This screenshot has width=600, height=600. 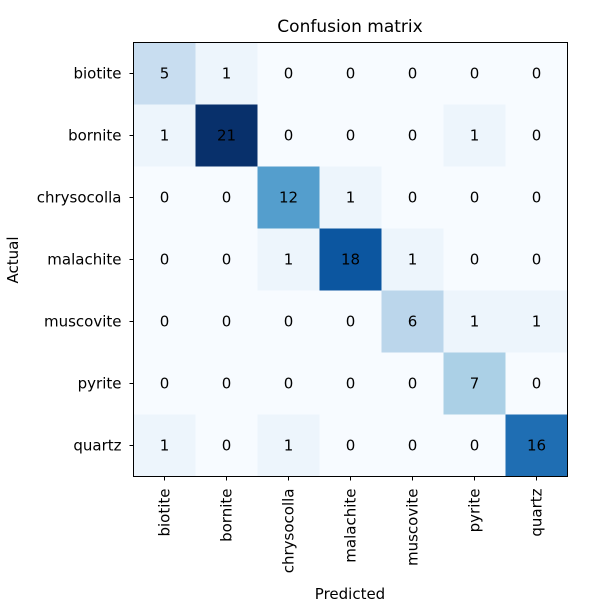 I want to click on x-tick-label: malachite, so click(x=351, y=526).